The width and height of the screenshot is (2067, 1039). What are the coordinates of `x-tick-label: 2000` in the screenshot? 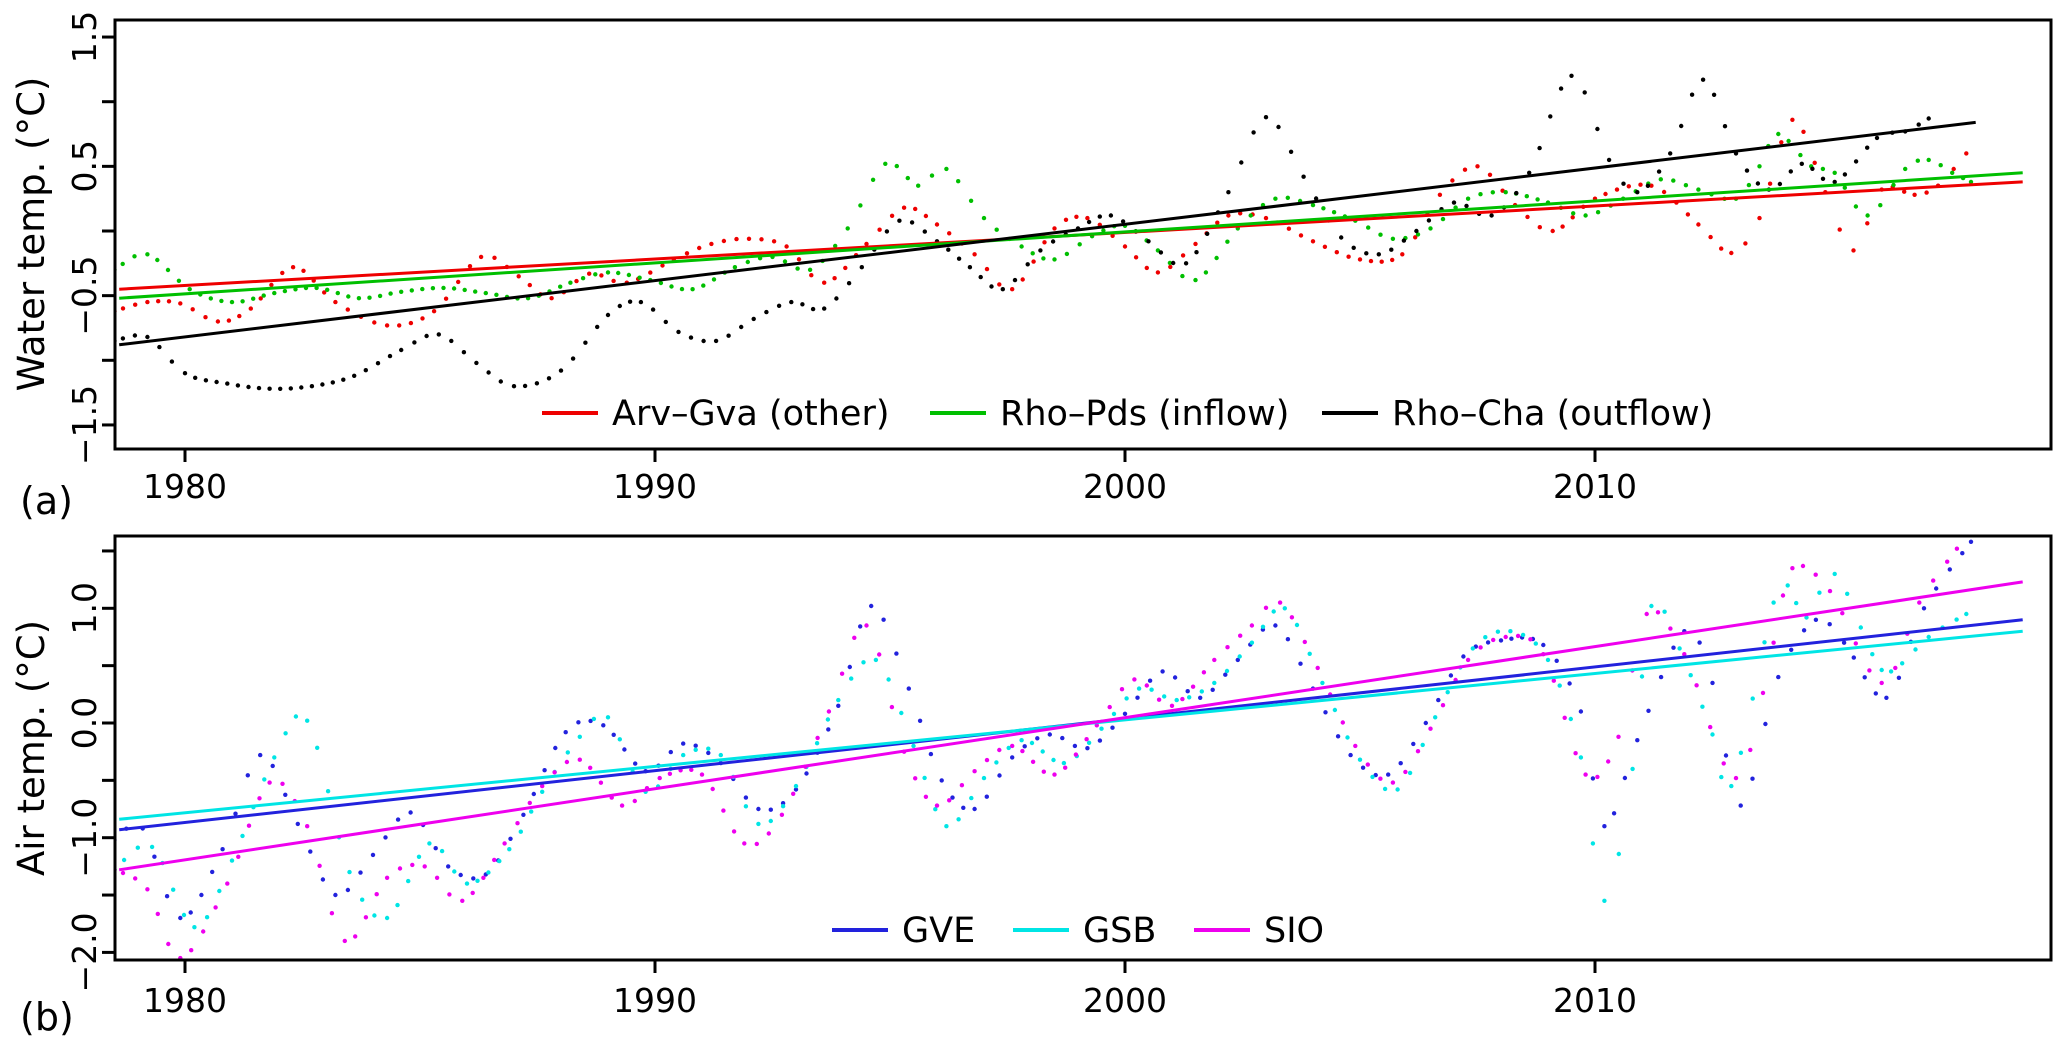 It's located at (1125, 1000).